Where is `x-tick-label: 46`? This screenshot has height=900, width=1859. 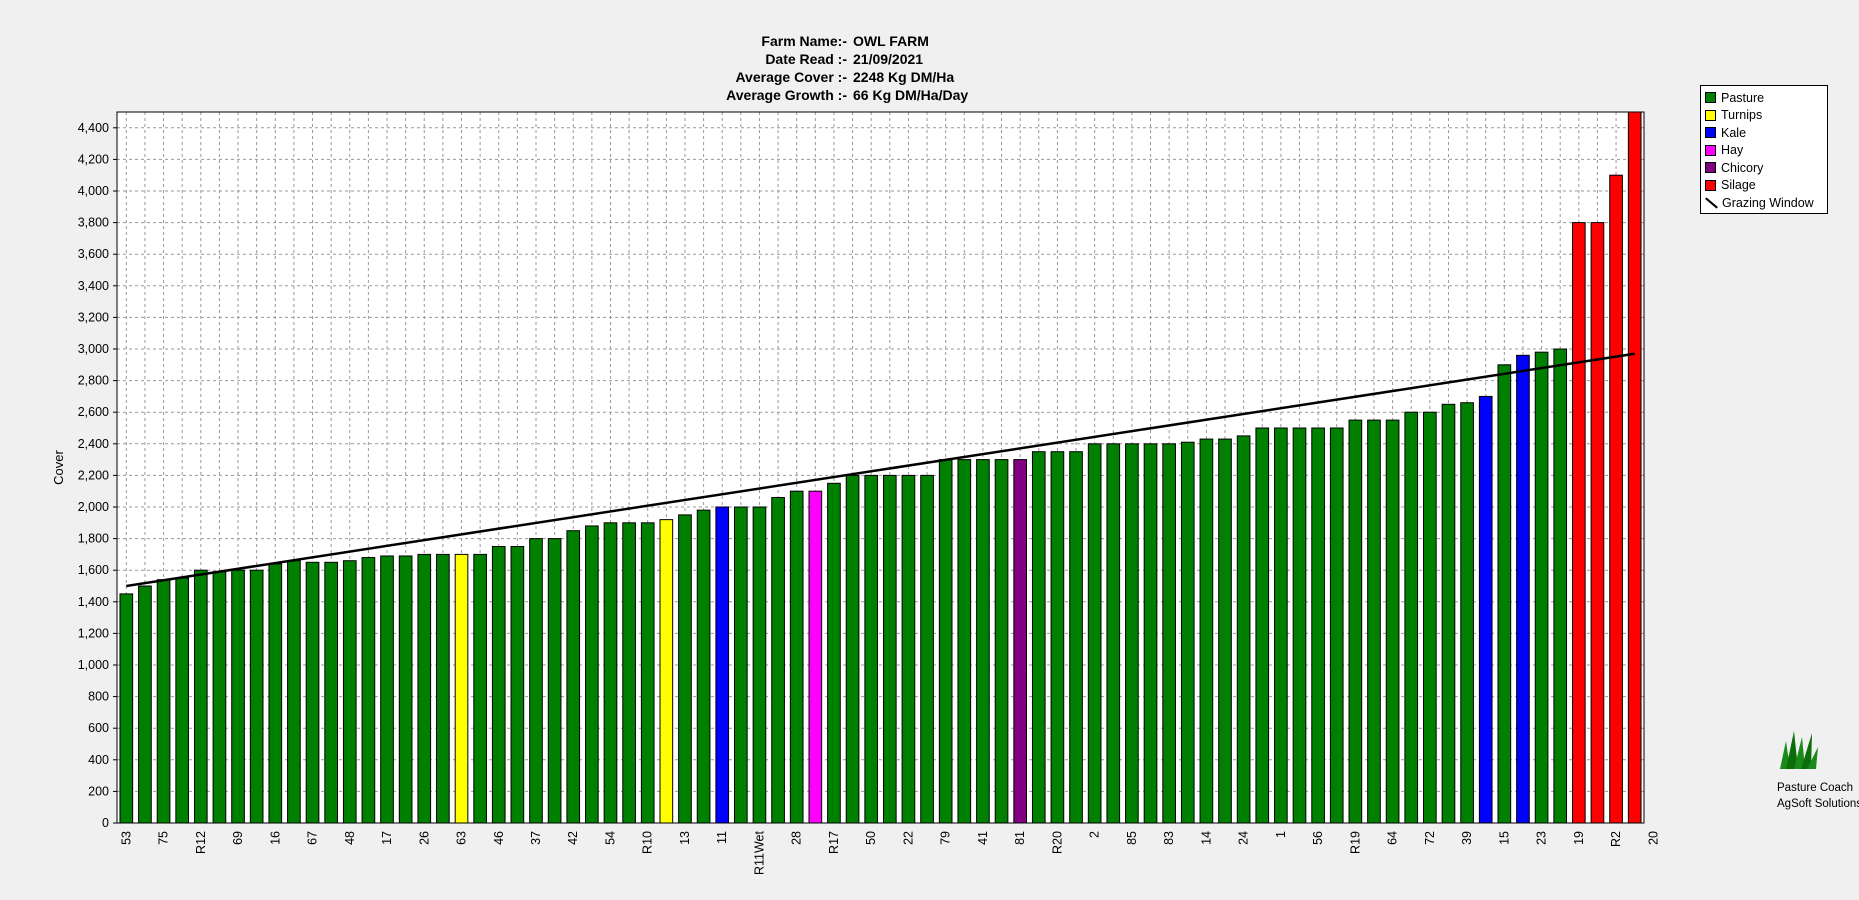 x-tick-label: 46 is located at coordinates (499, 838).